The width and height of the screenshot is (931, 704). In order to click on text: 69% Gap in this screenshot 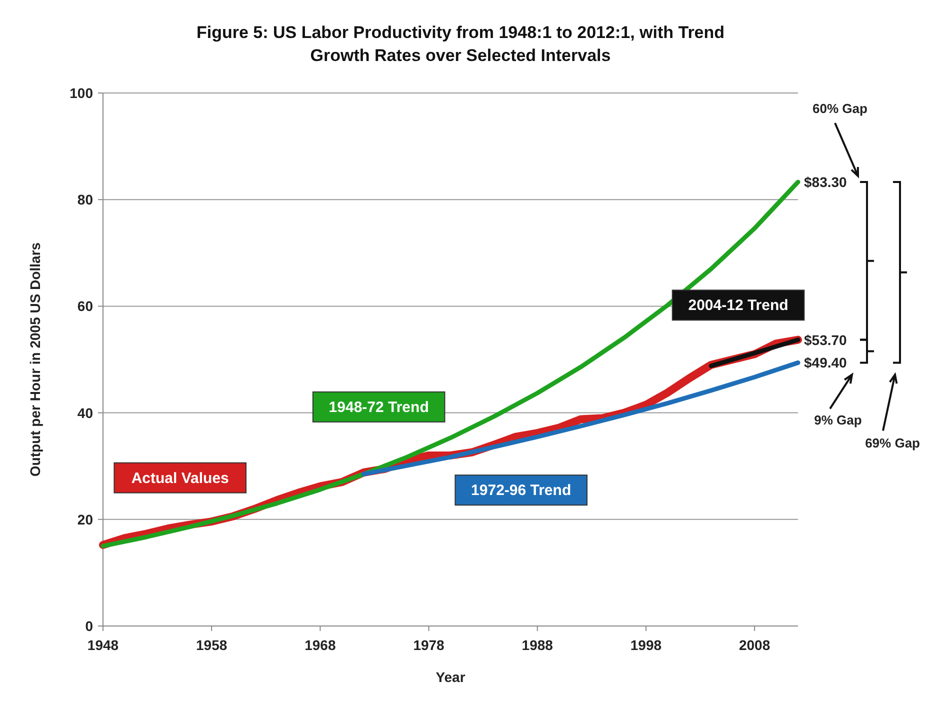, I will do `click(892, 443)`.